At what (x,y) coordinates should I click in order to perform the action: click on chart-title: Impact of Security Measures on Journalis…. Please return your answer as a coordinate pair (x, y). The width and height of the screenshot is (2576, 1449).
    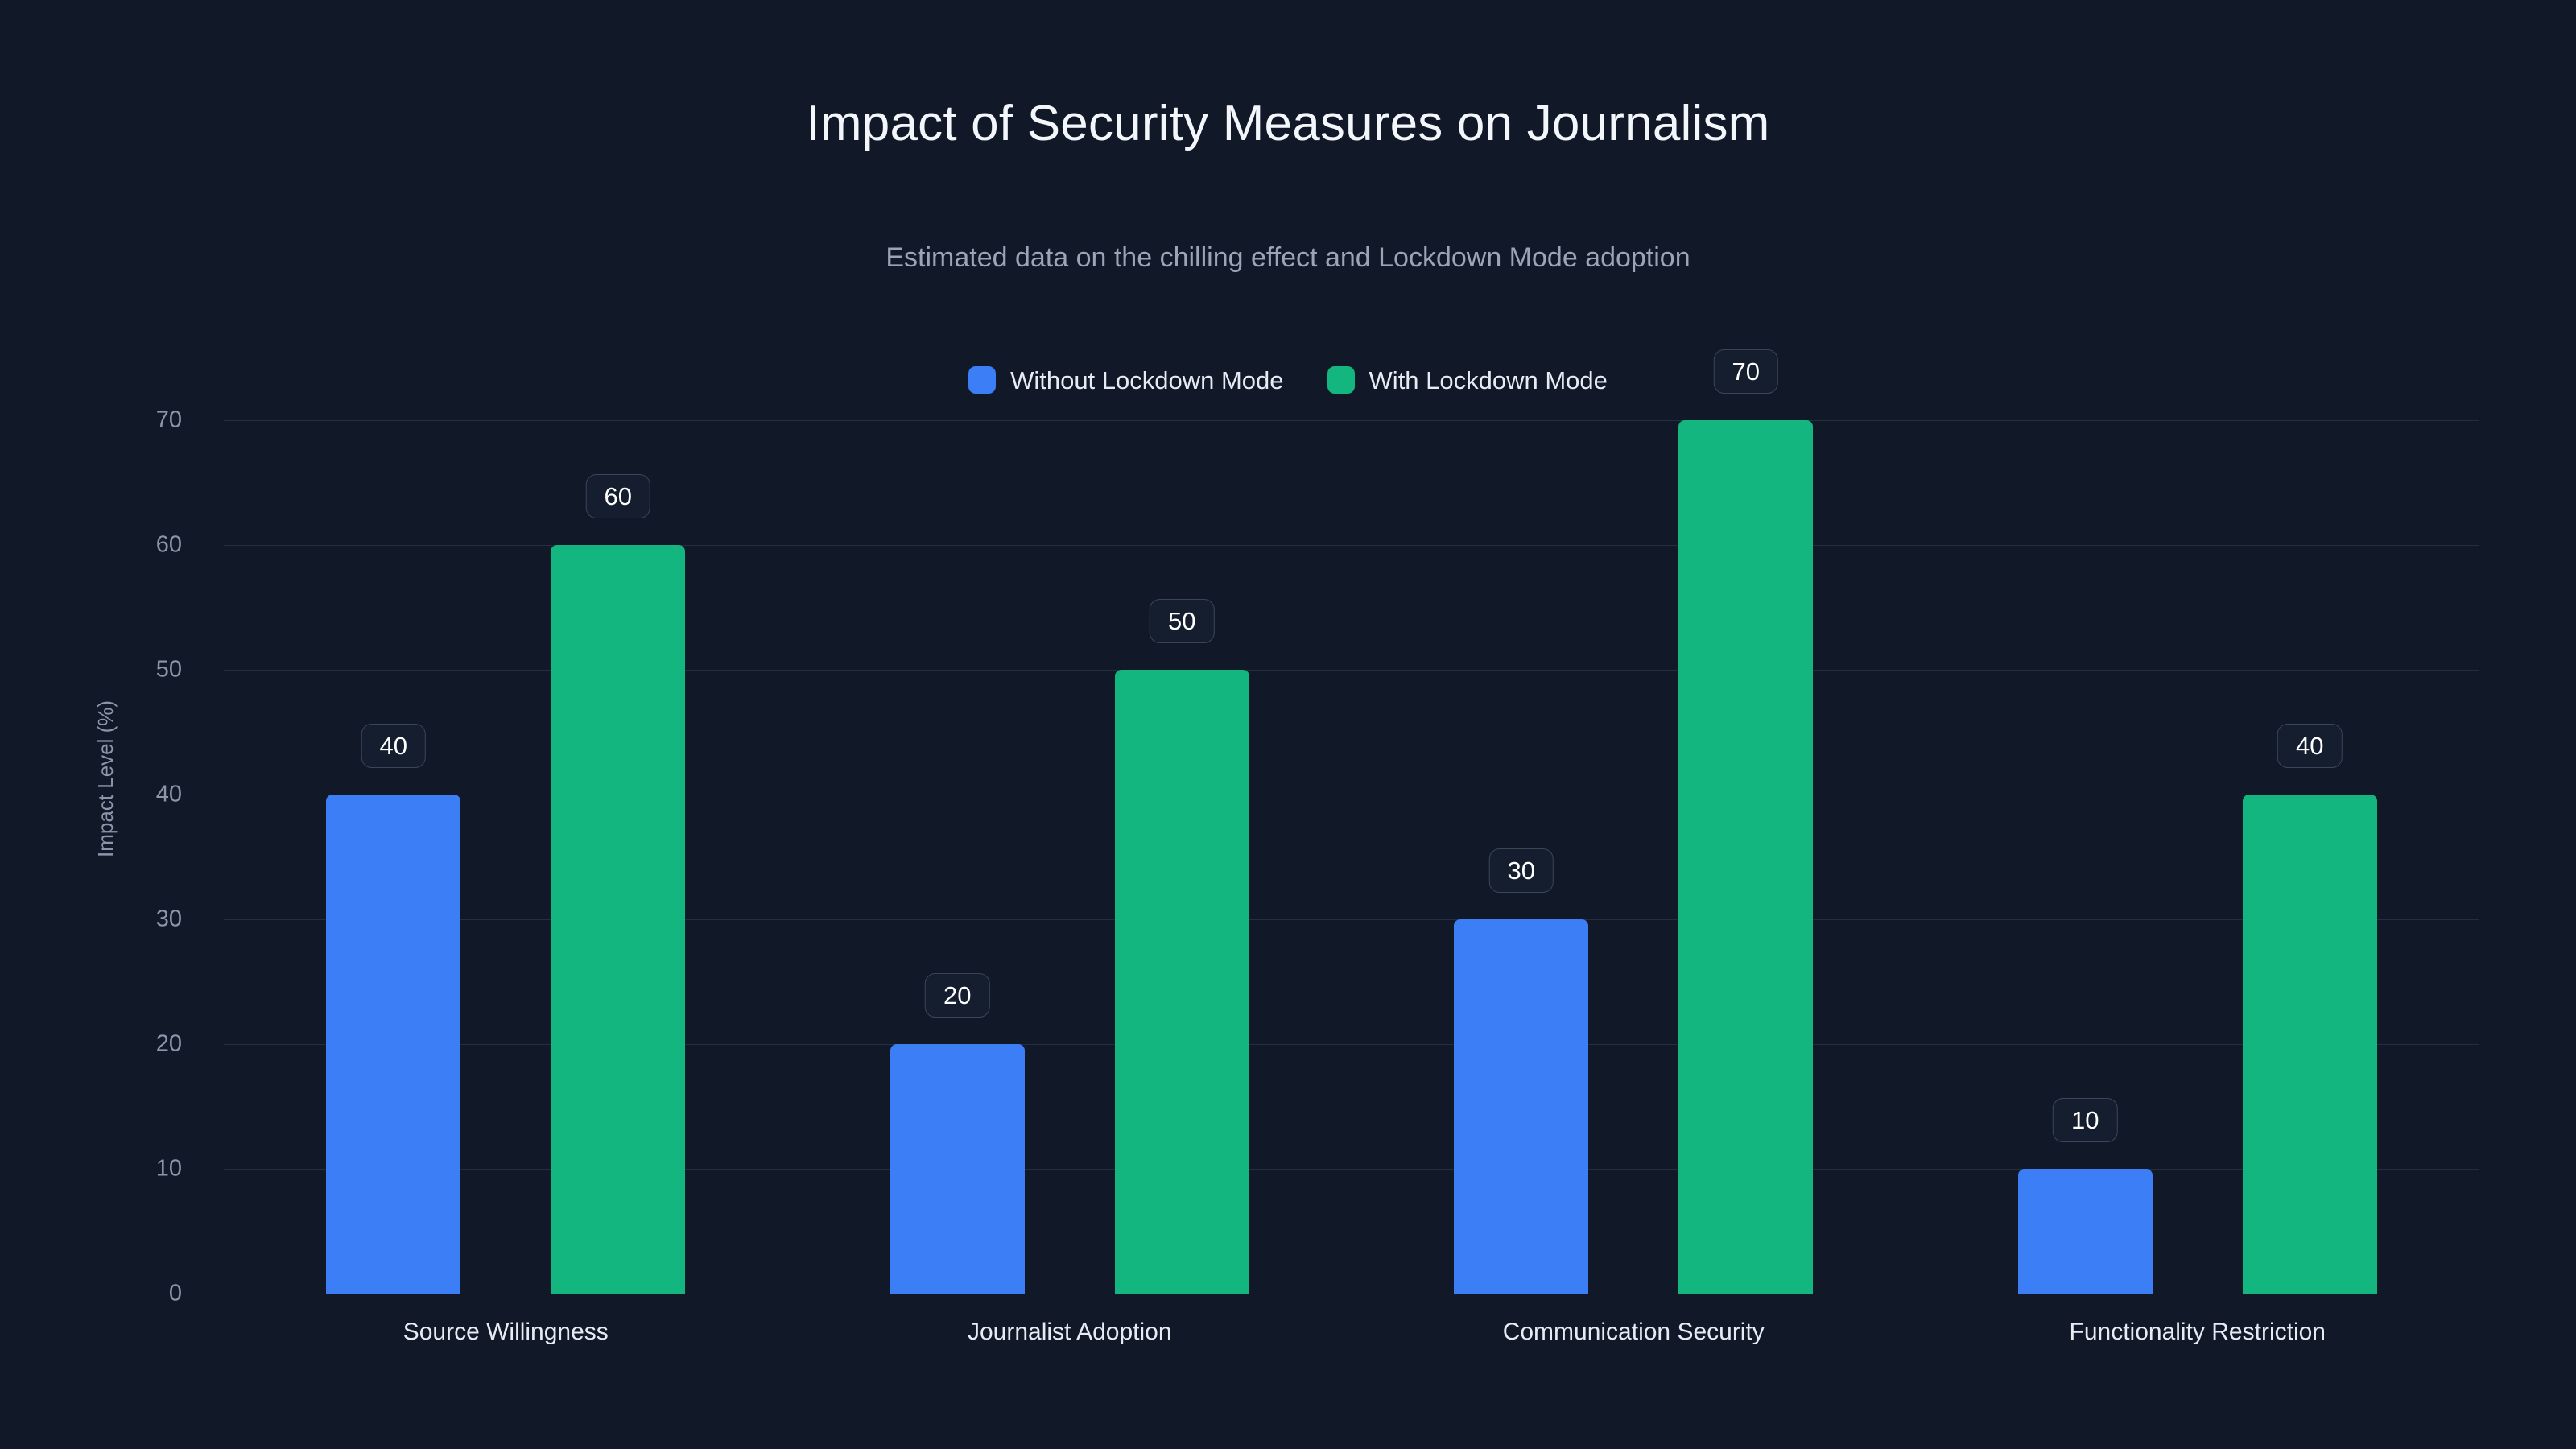
    Looking at the image, I should click on (1288, 123).